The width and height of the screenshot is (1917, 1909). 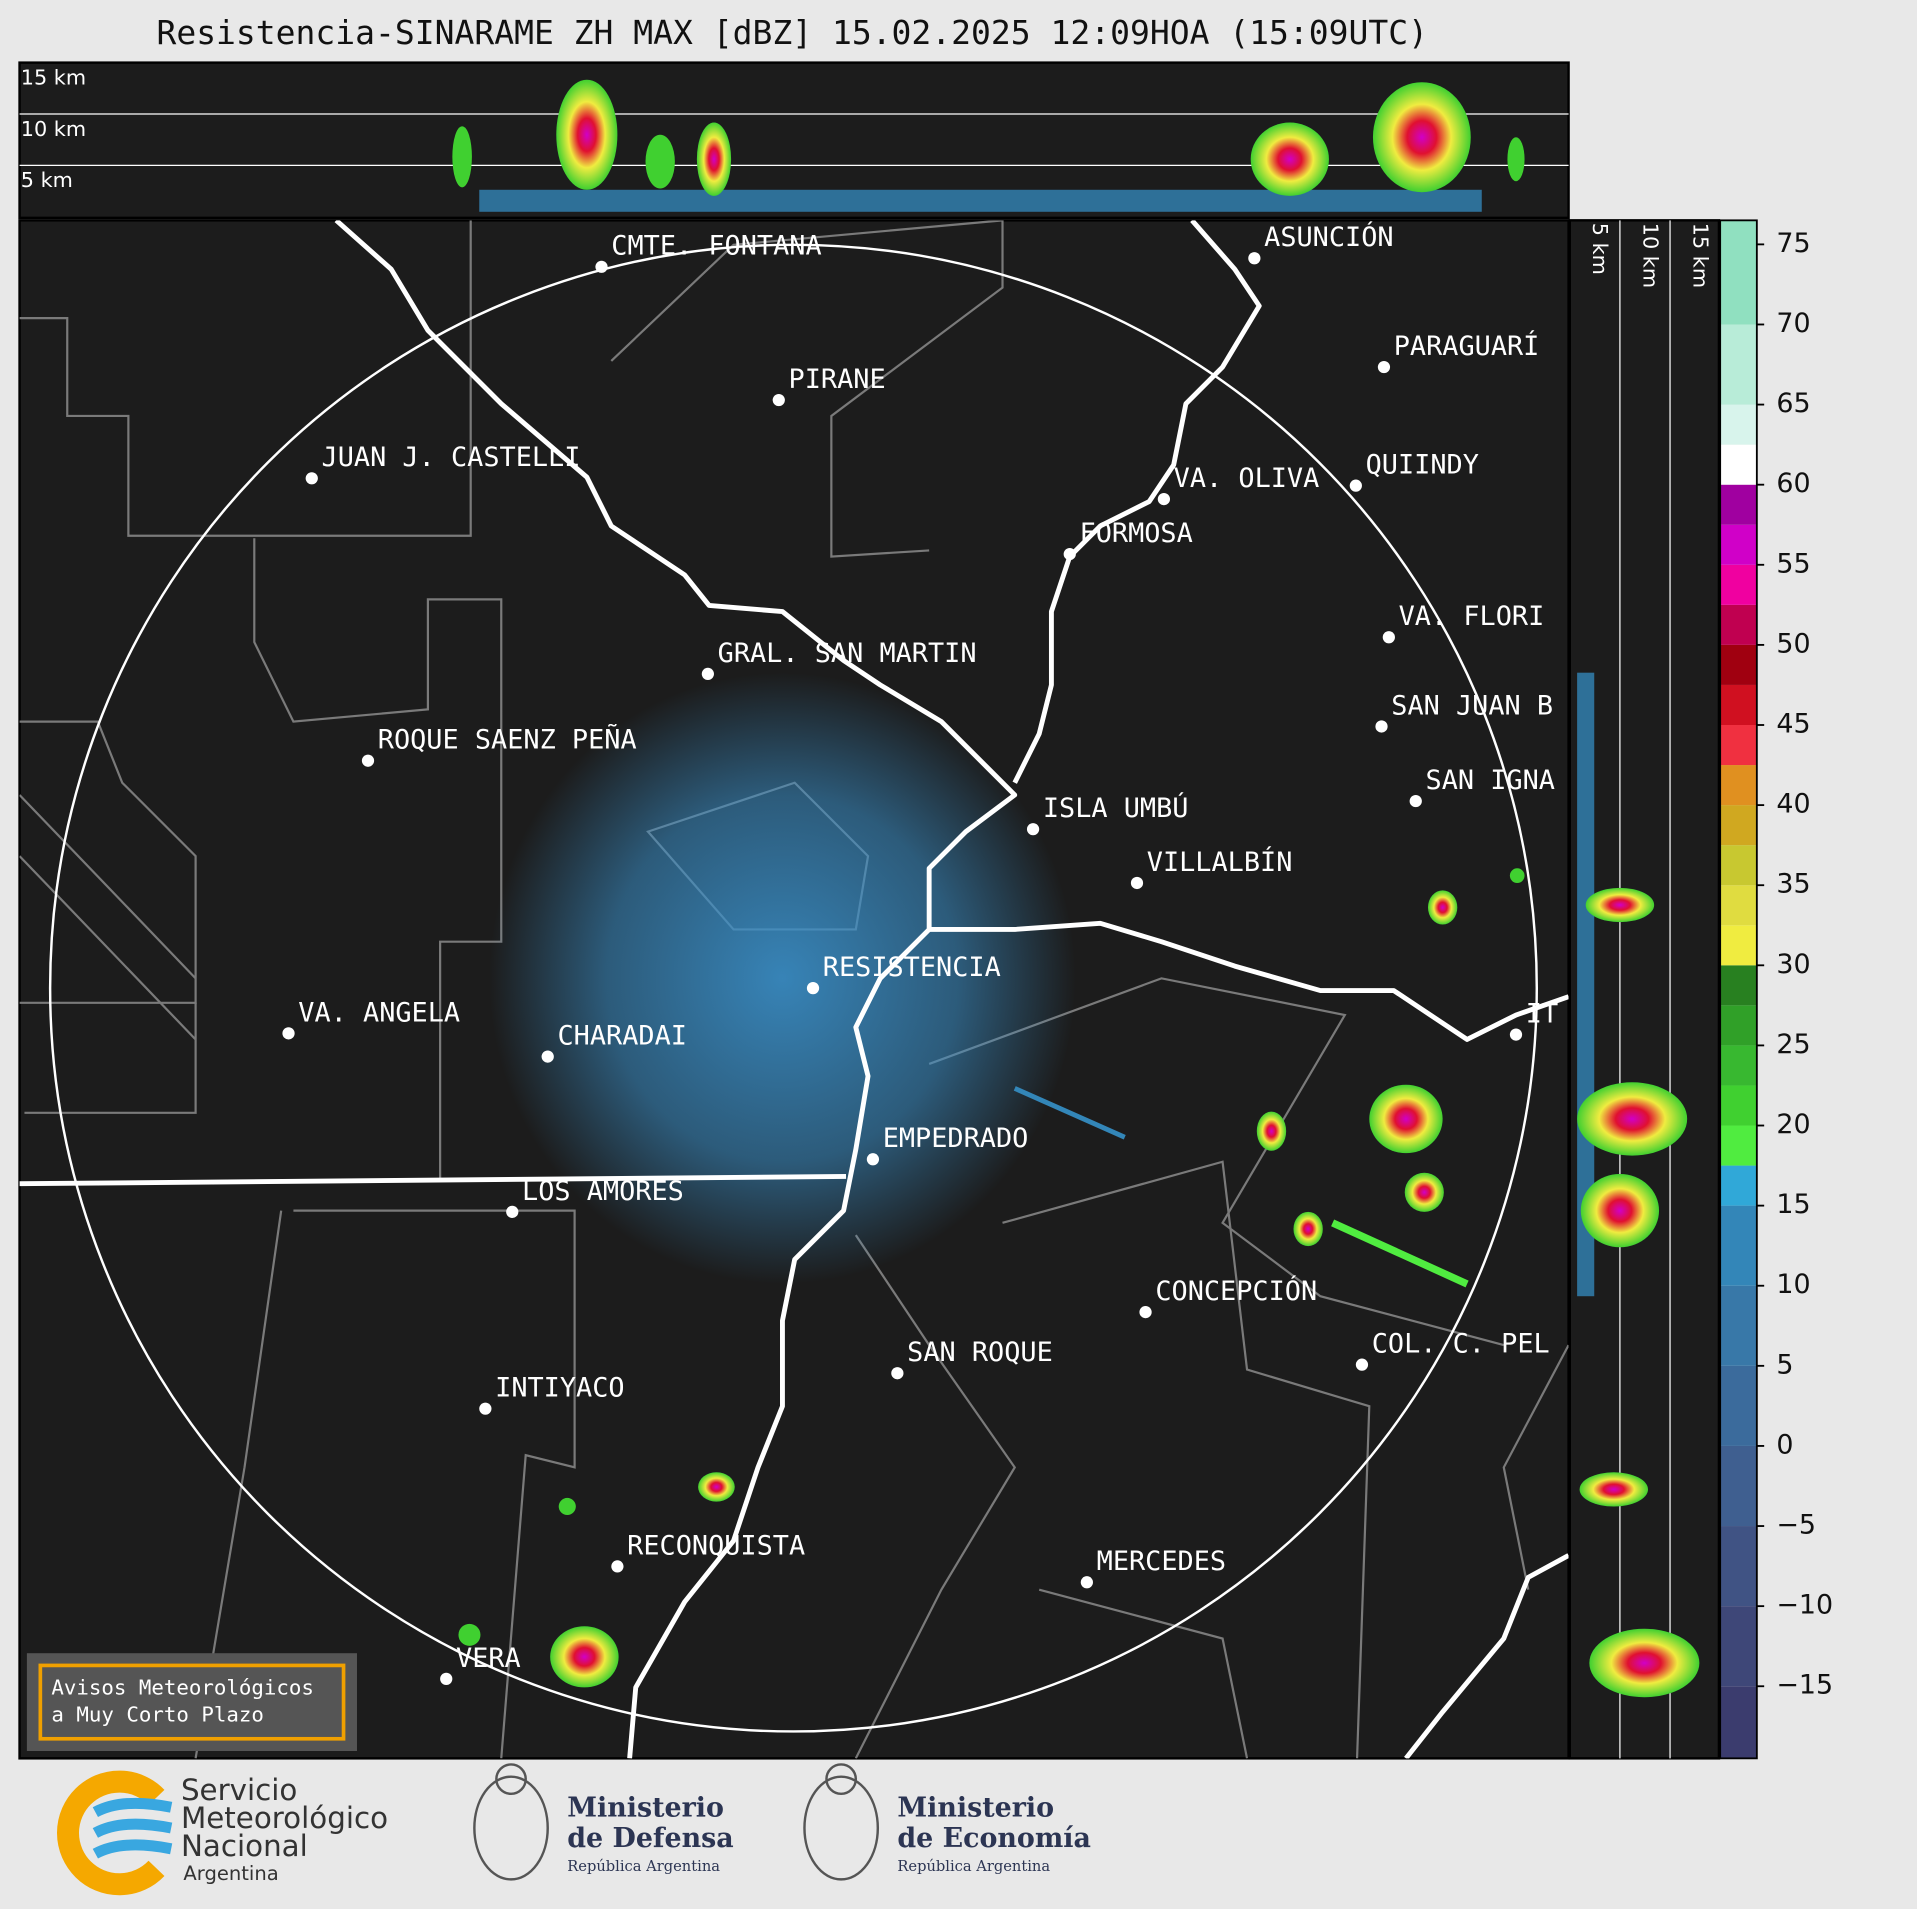 What do you see at coordinates (284, 1818) in the screenshot?
I see `logo-text: Meteorológico` at bounding box center [284, 1818].